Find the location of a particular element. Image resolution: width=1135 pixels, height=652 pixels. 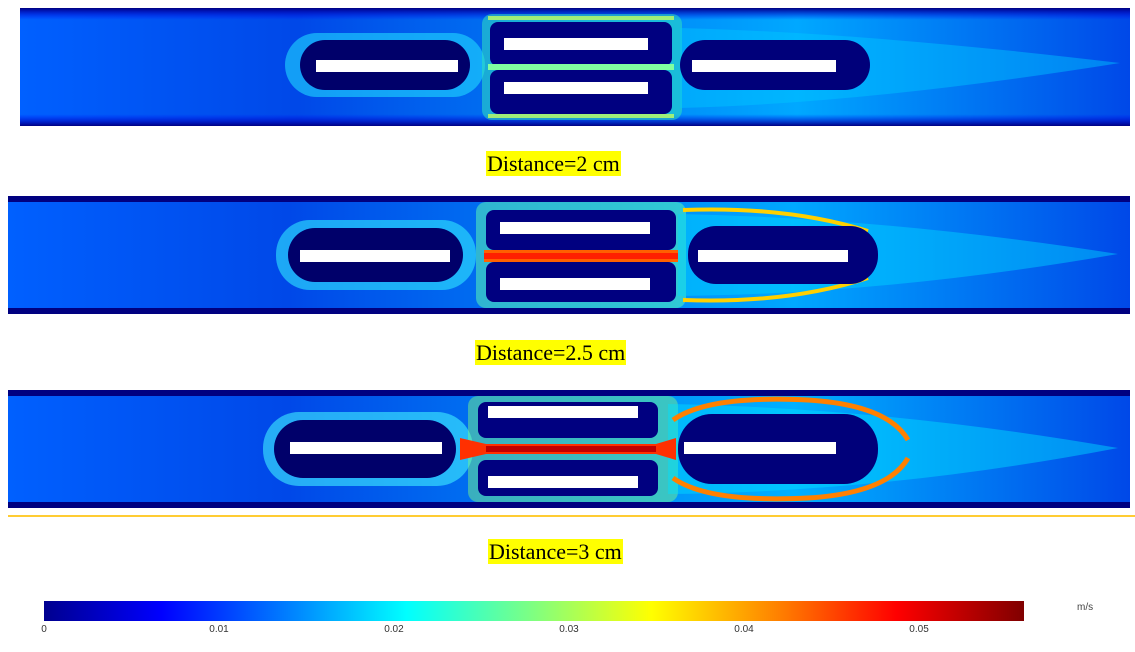

panel-caption-3: Distance=3 cm is located at coordinates (555, 551).